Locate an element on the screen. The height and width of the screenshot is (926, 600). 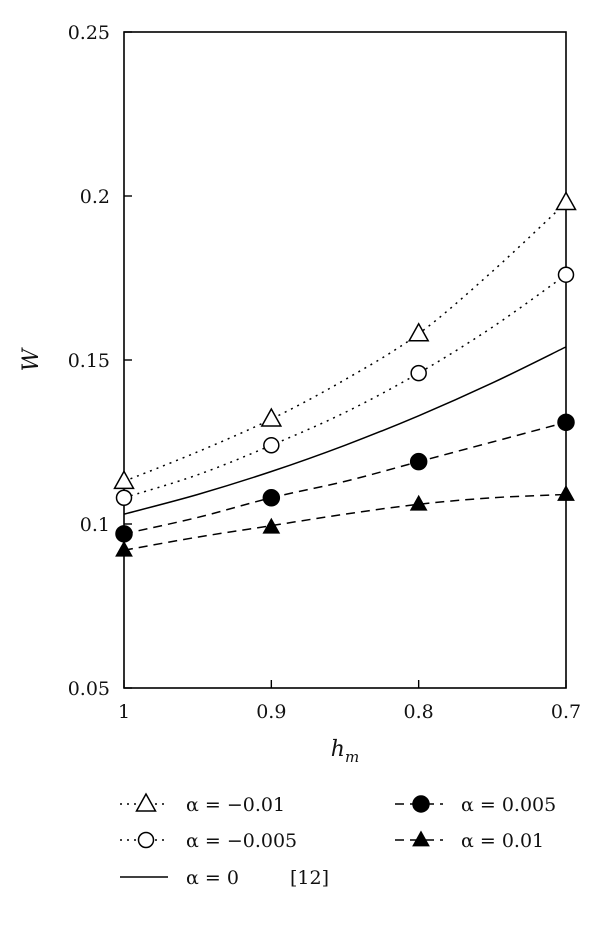
y-tick-label: 0.15 is located at coordinates (89, 361).